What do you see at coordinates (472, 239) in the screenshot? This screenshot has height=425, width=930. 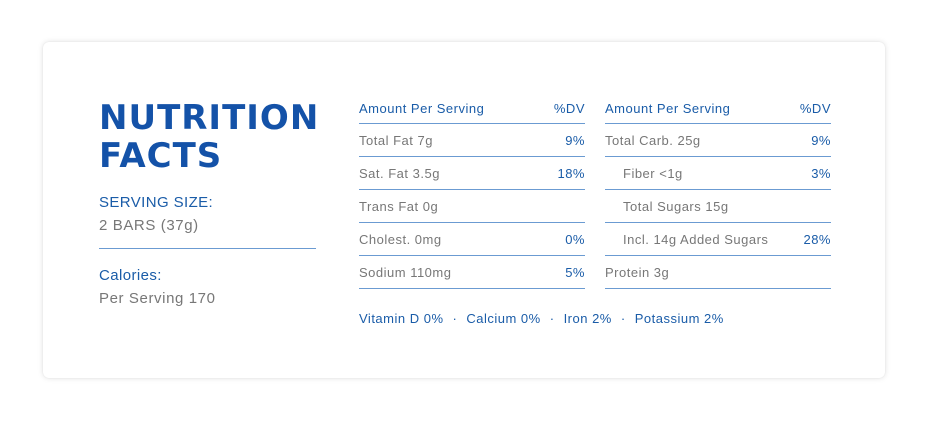 I see `nutrient-row-cholesterol: Cholest. 0mg 0%` at bounding box center [472, 239].